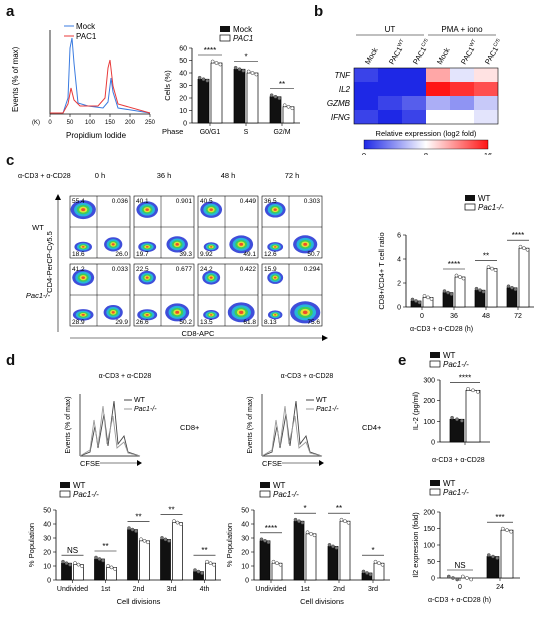  Describe the element at coordinates (142, 322) in the screenshot. I see `quadrant-value: 26.6` at that location.